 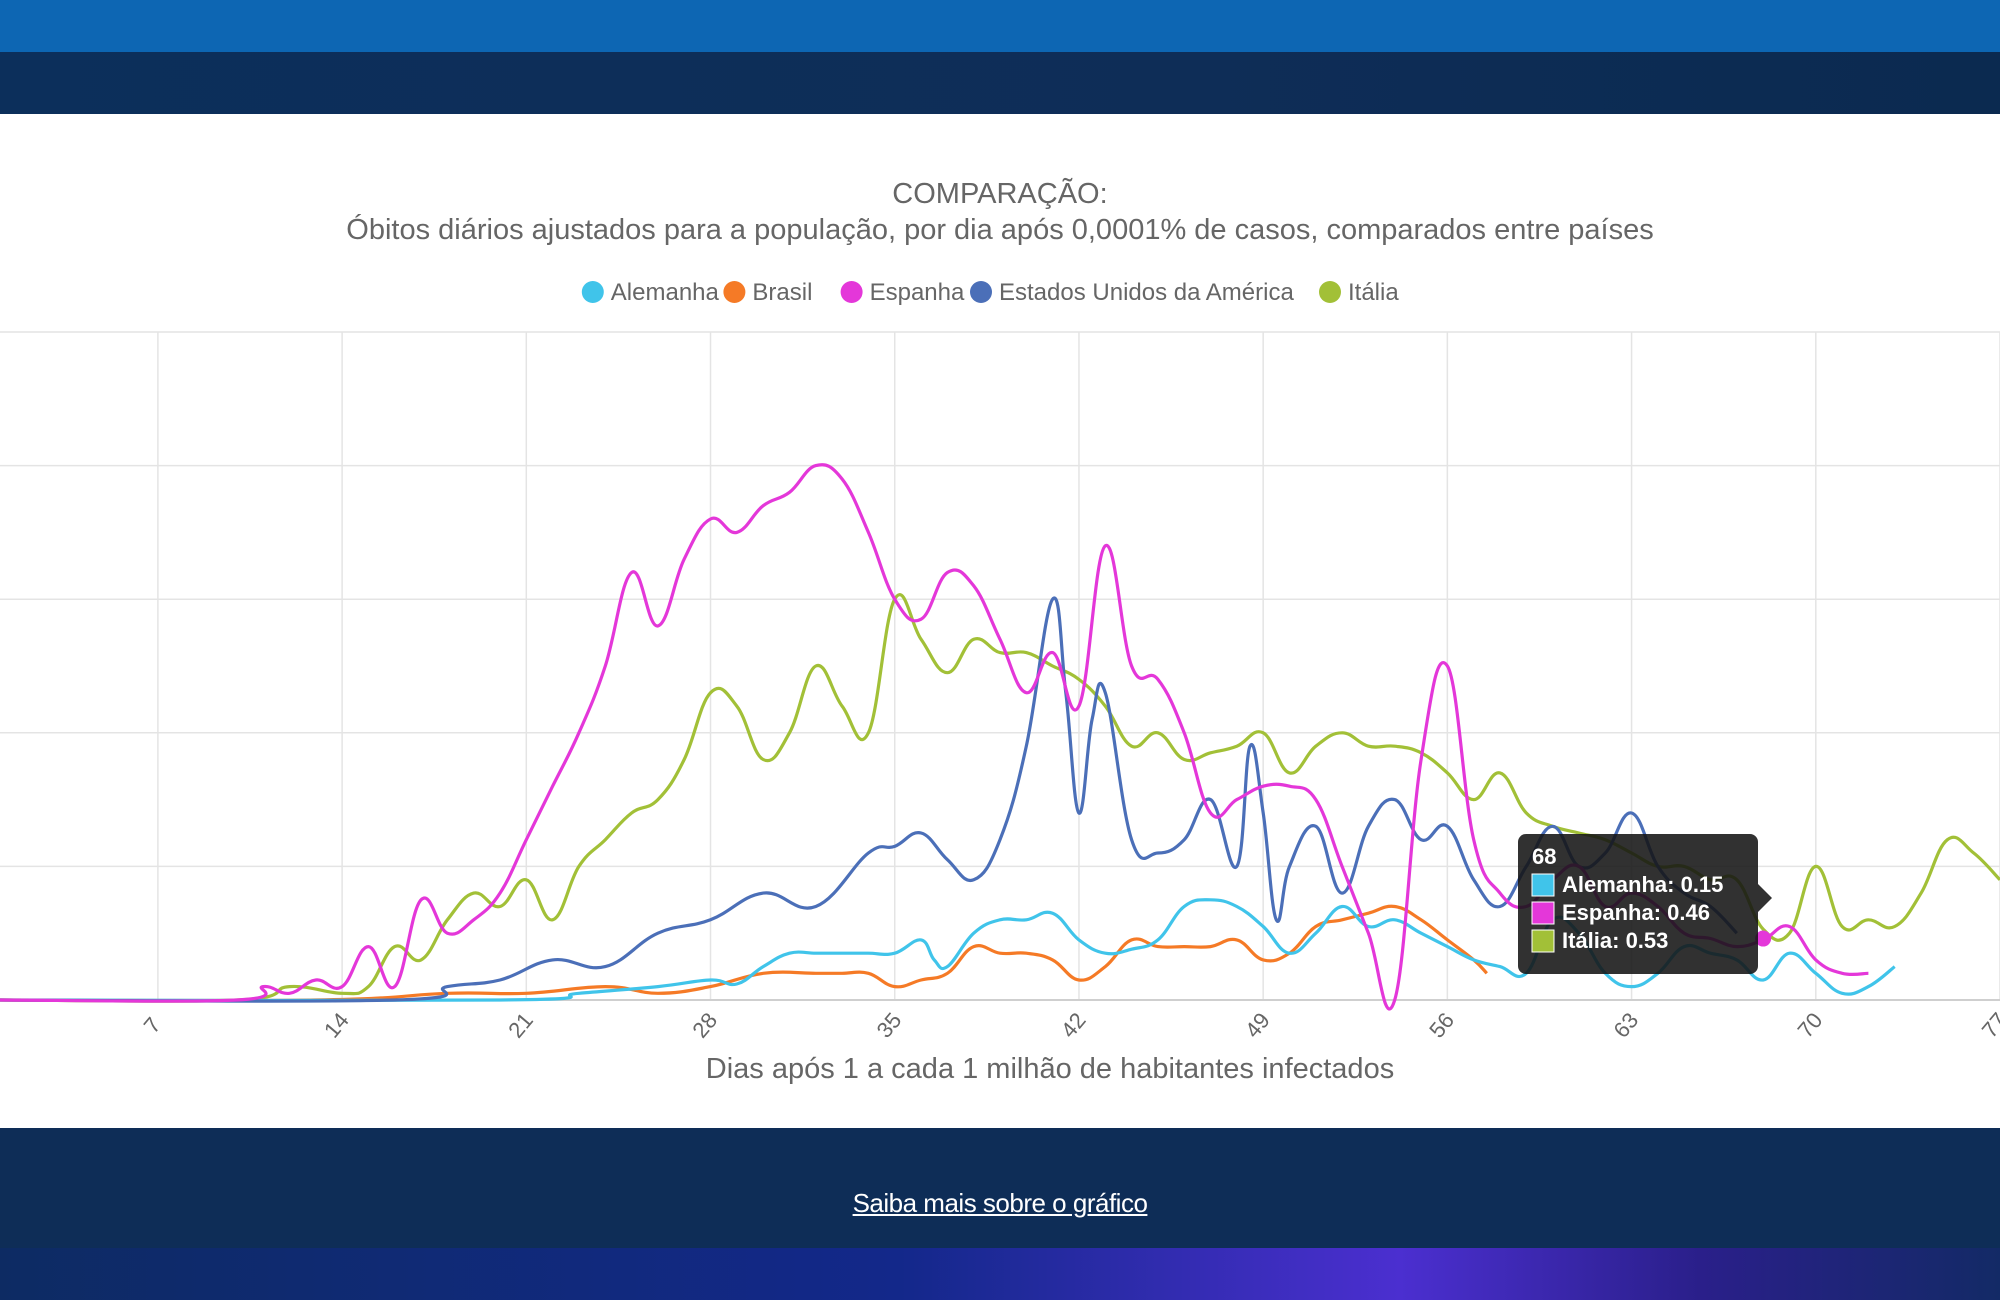 What do you see at coordinates (1765, 898) in the screenshot?
I see `tooltip-caret` at bounding box center [1765, 898].